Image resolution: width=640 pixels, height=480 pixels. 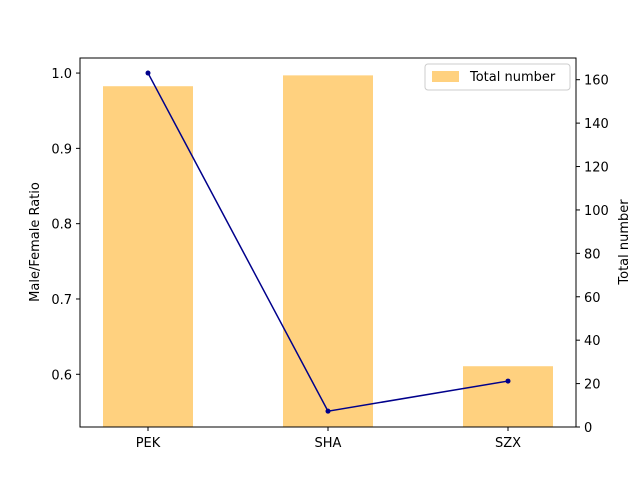 What do you see at coordinates (508, 443) in the screenshot?
I see `x-tick-label: SZX` at bounding box center [508, 443].